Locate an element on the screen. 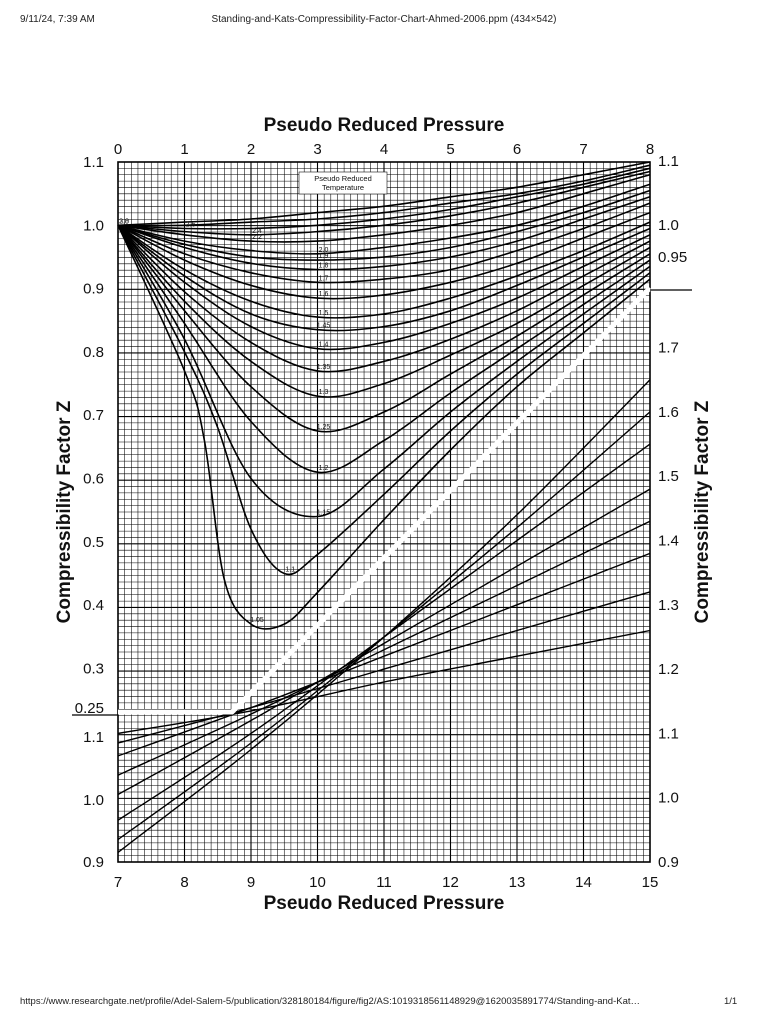 This screenshot has height=1024, width=768. right-lower-tick-label: 1.0 is located at coordinates (668, 798).